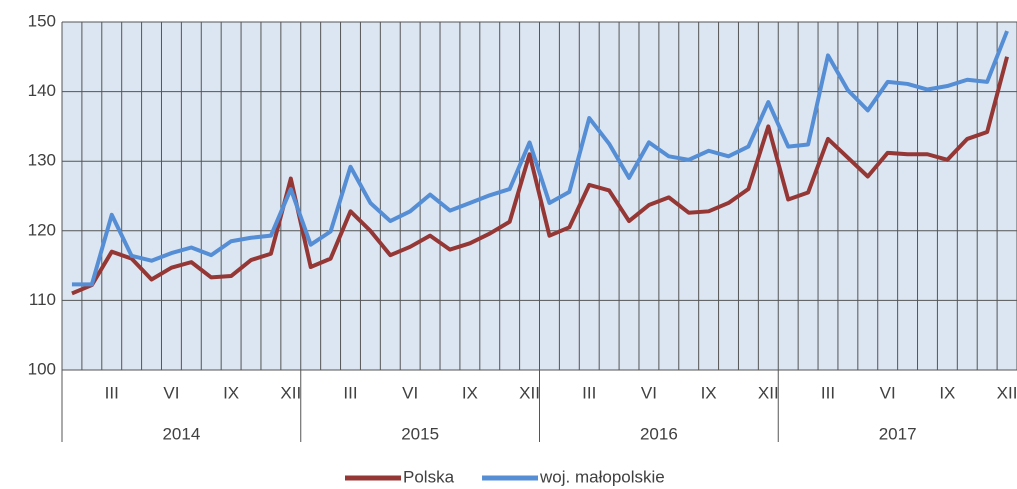 The image size is (1017, 489). Describe the element at coordinates (42, 90) in the screenshot. I see `y-tick-label: 140` at that location.